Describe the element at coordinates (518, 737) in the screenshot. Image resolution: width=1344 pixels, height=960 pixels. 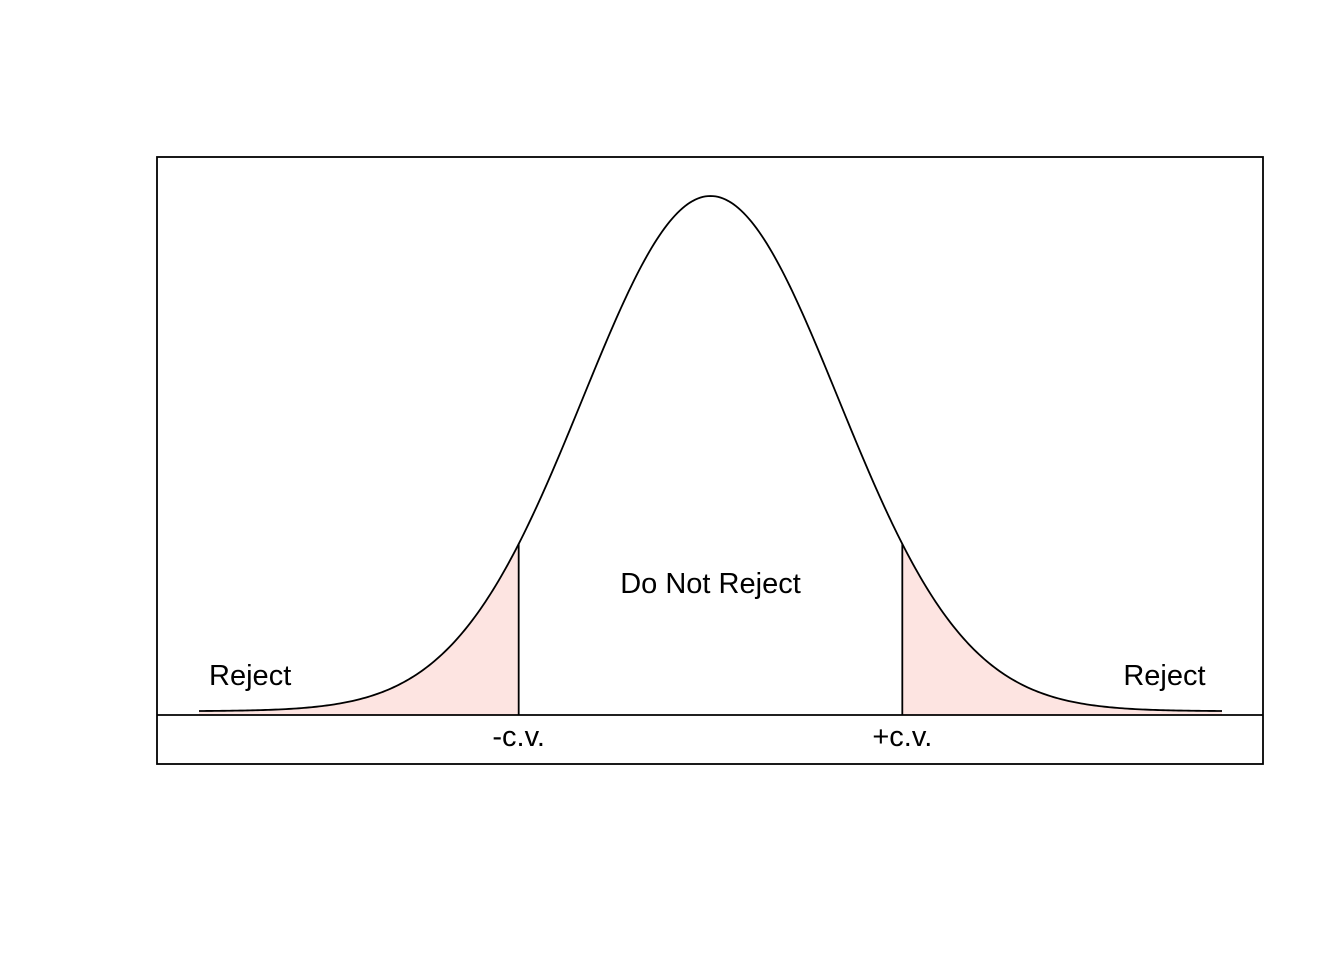
I see `tick-label-neg-cv: -c.v.` at that location.